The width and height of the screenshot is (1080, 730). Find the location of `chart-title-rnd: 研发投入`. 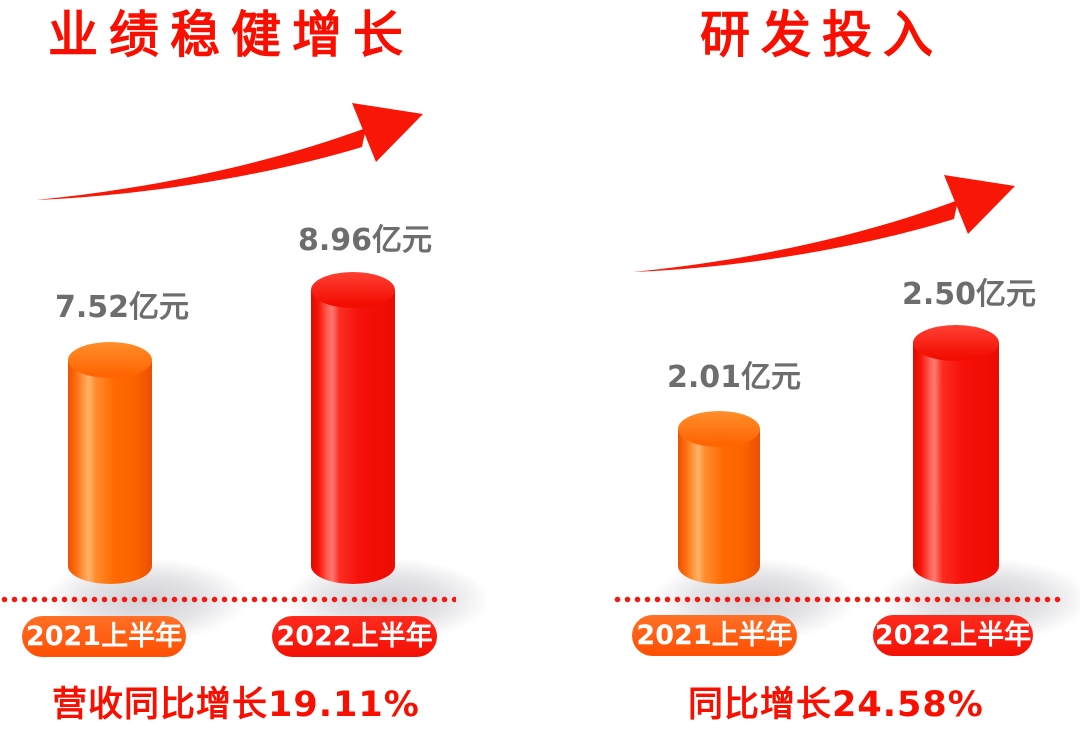

chart-title-rnd: 研发投入 is located at coordinates (822, 35).